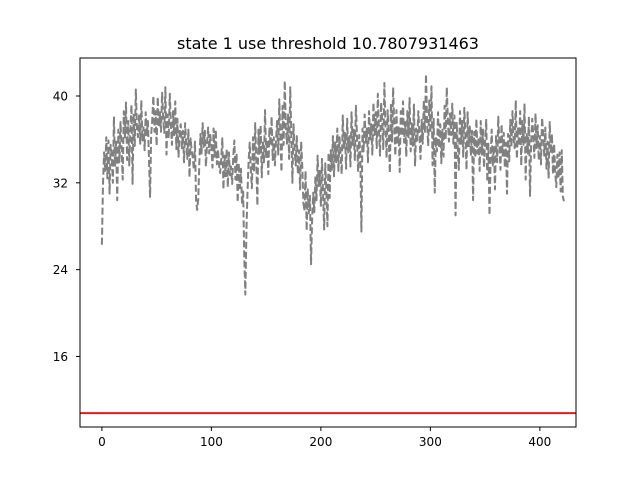 Image resolution: width=640 pixels, height=484 pixels. I want to click on y-tick-label: 32, so click(60, 183).